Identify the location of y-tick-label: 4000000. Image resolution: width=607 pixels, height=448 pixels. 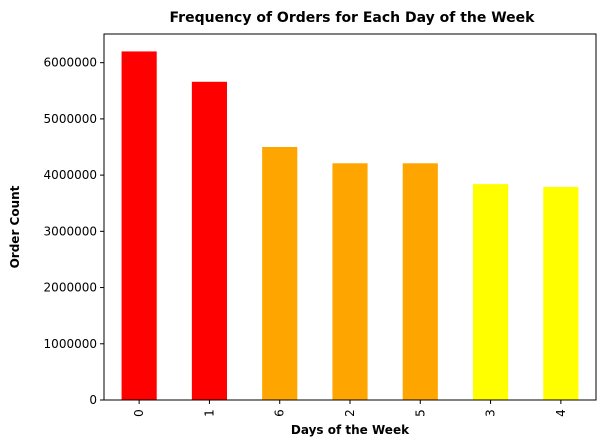
(70, 175).